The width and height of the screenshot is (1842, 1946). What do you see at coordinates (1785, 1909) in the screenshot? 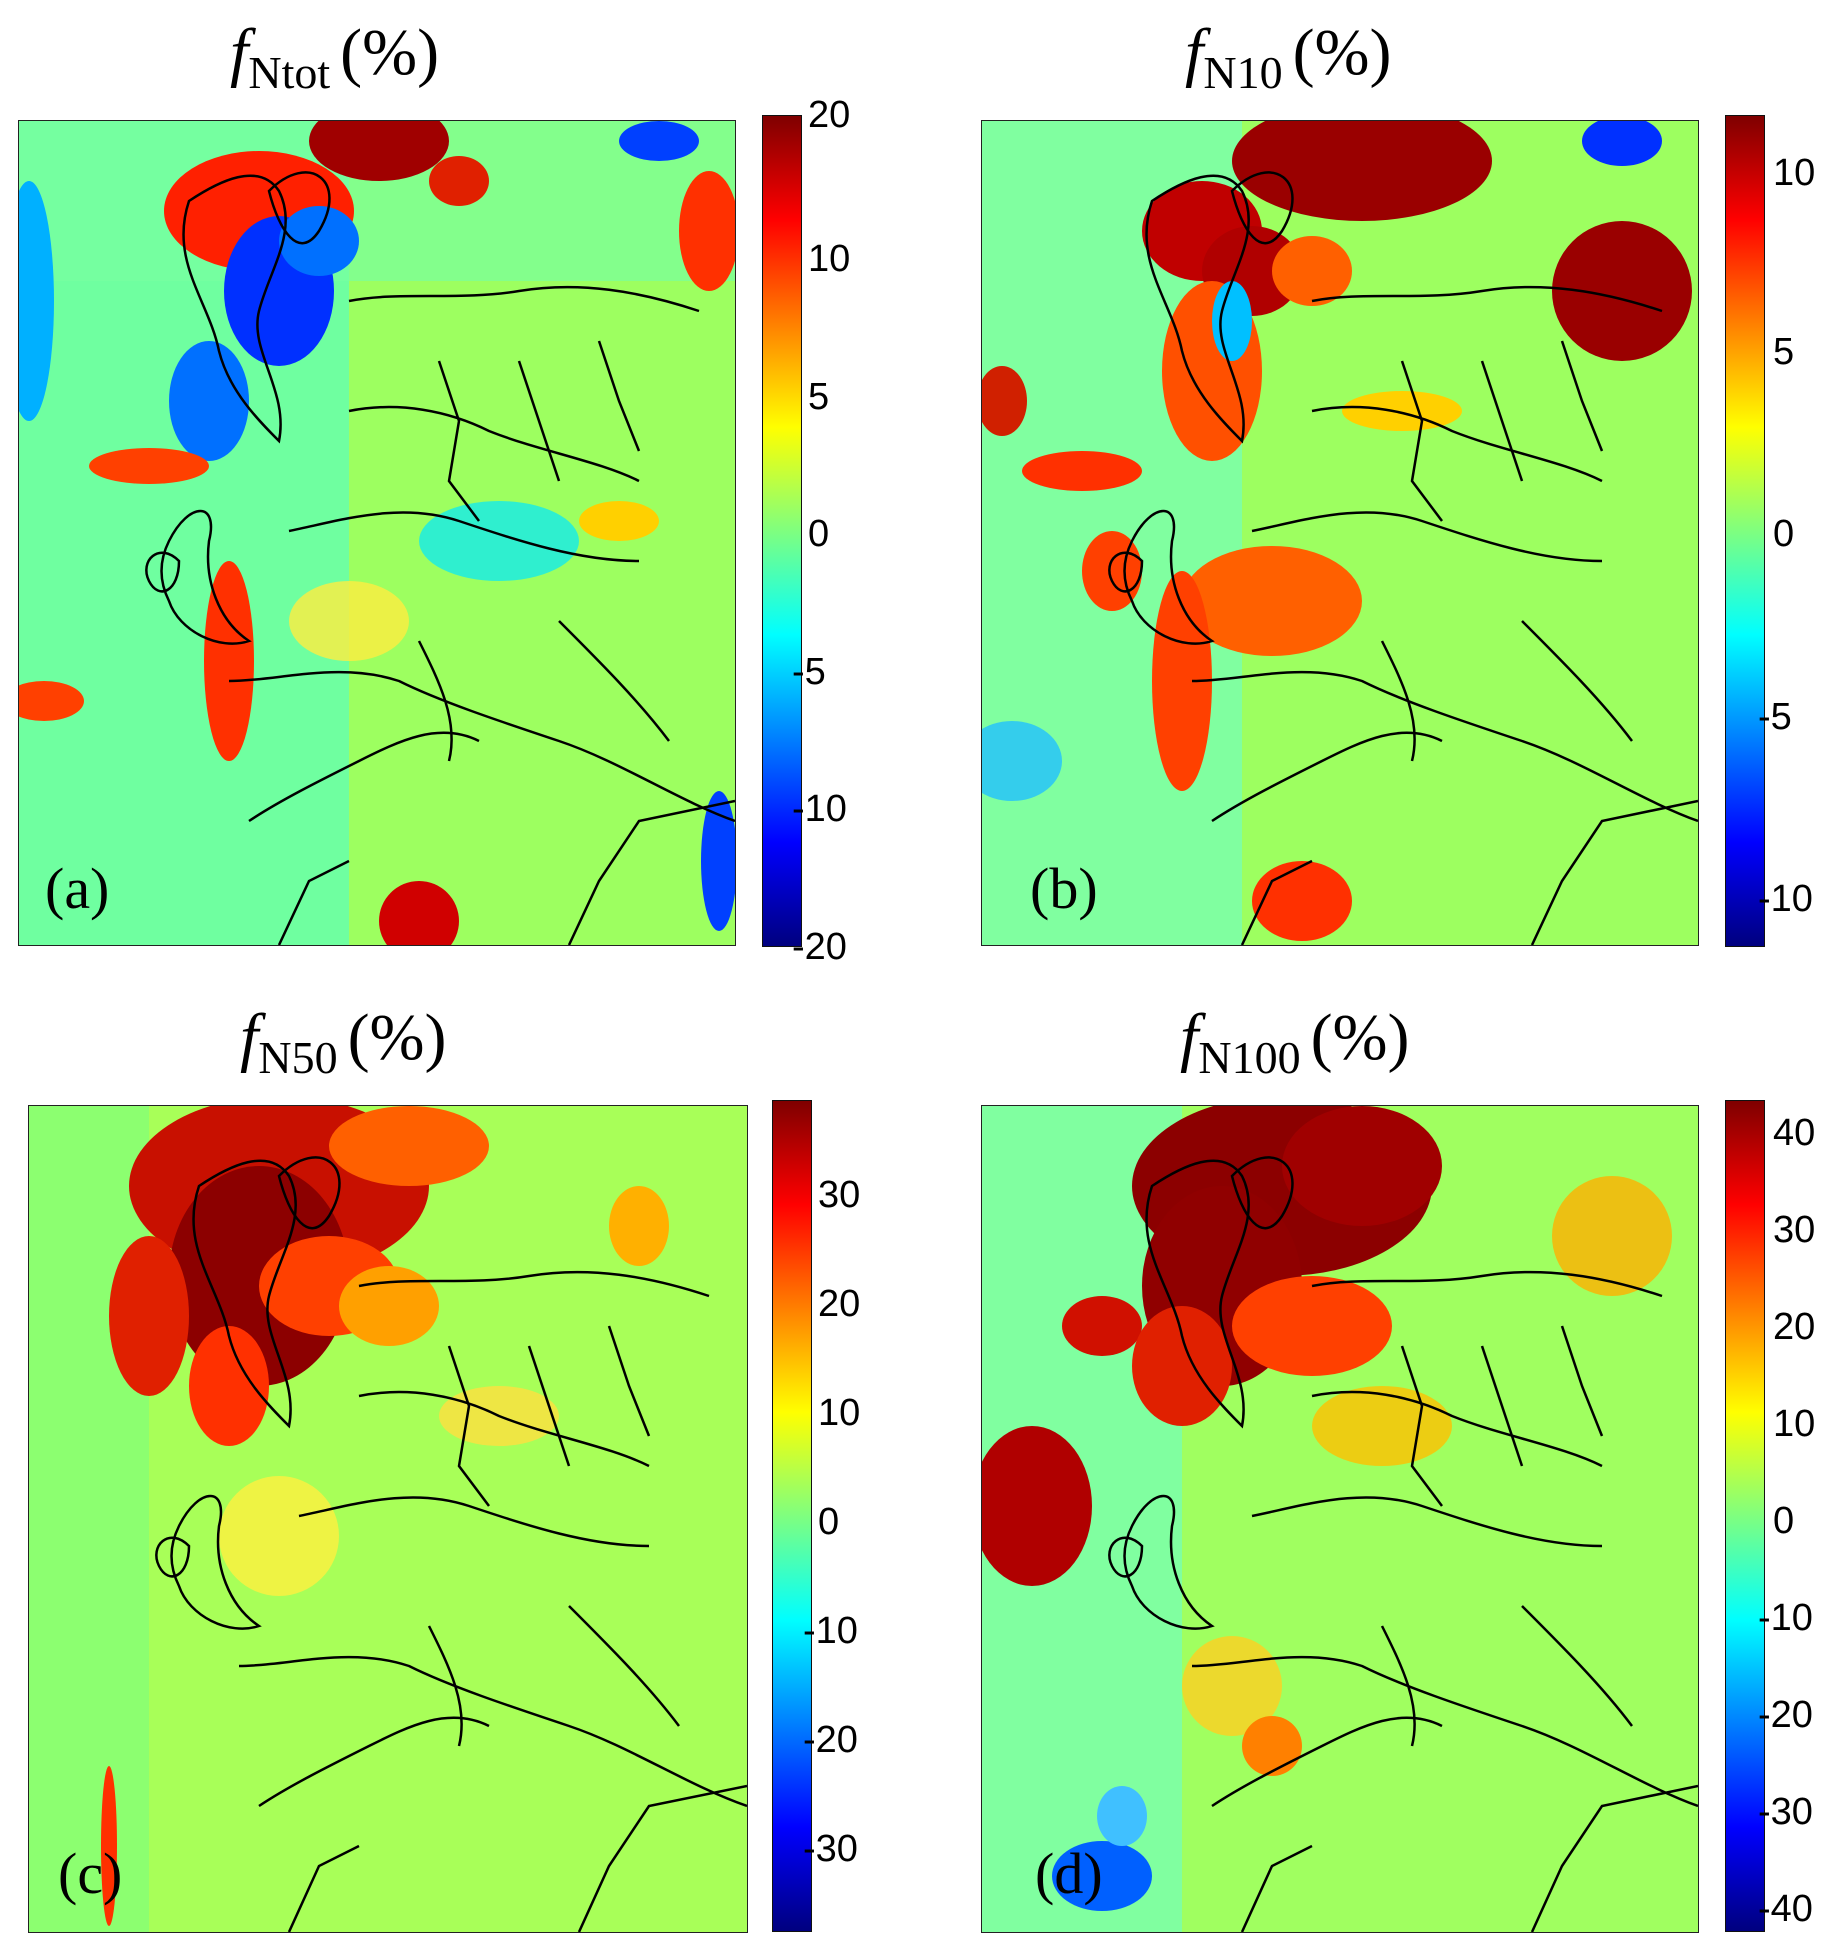
I see `colorbar-tick: -40` at bounding box center [1785, 1909].